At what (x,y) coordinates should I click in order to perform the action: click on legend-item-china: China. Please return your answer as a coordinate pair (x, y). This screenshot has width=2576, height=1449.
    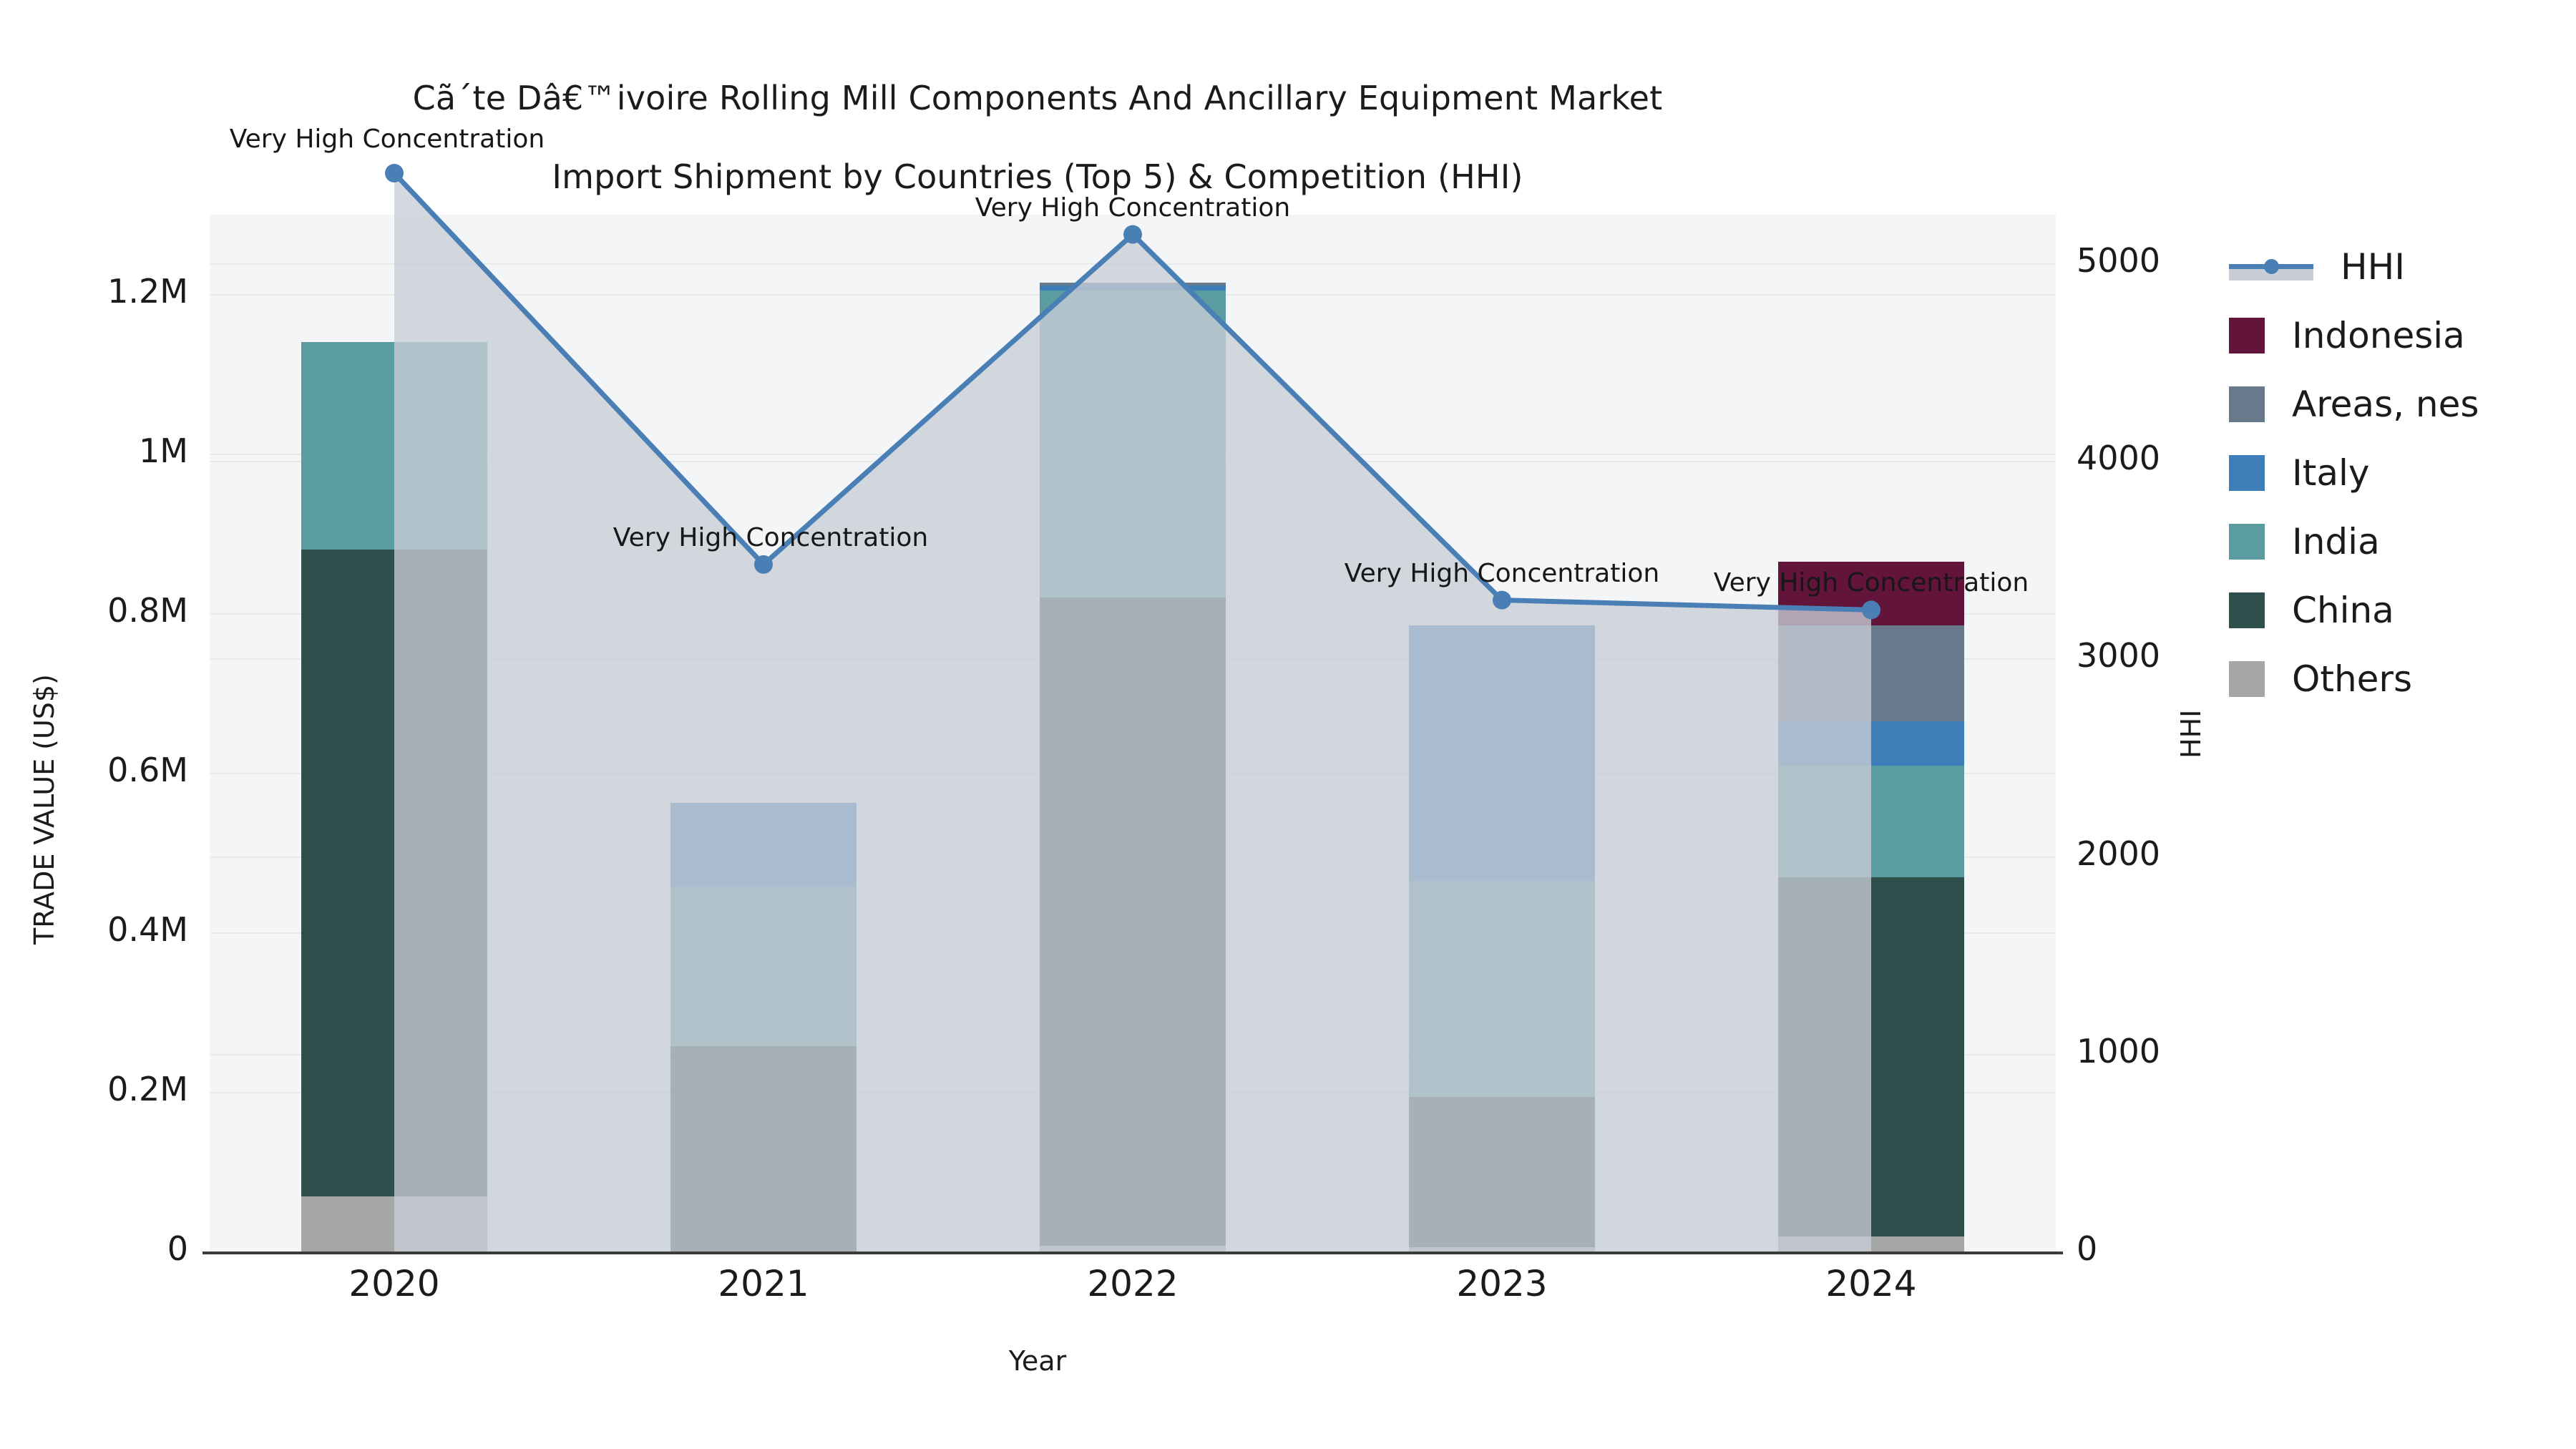
    Looking at the image, I should click on (2354, 610).